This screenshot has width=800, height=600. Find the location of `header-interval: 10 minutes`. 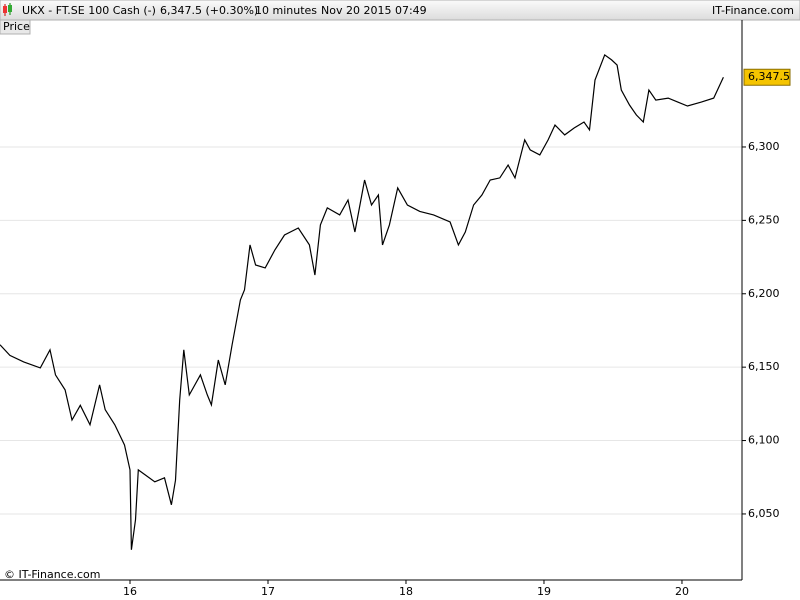

header-interval: 10 minutes is located at coordinates (286, 10).